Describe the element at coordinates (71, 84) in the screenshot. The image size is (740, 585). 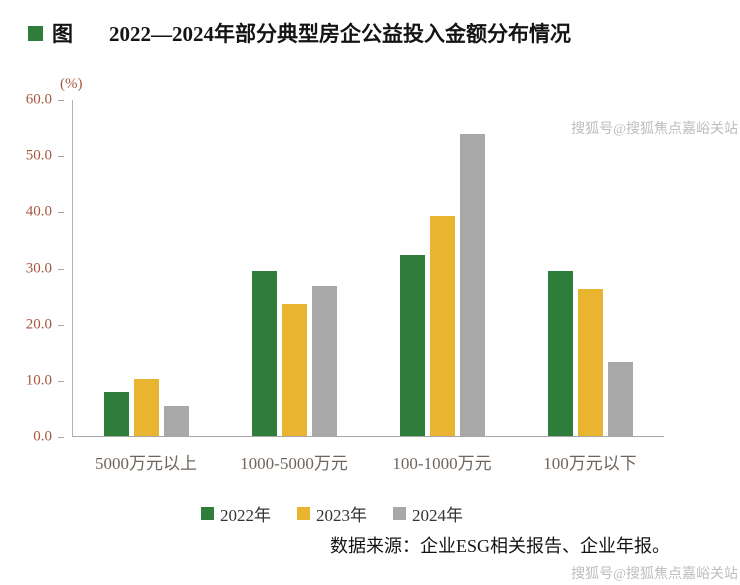
I see `y-axis-unit-label: (%)` at that location.